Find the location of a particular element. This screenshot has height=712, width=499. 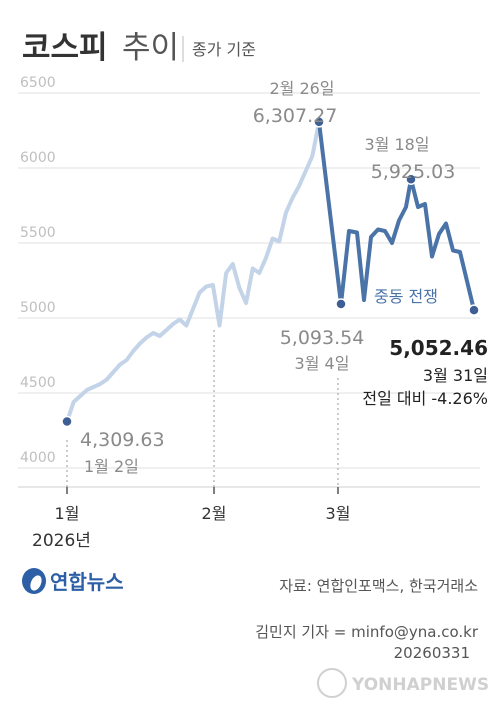

ann-start-value: 4,309.63 is located at coordinates (122, 440).